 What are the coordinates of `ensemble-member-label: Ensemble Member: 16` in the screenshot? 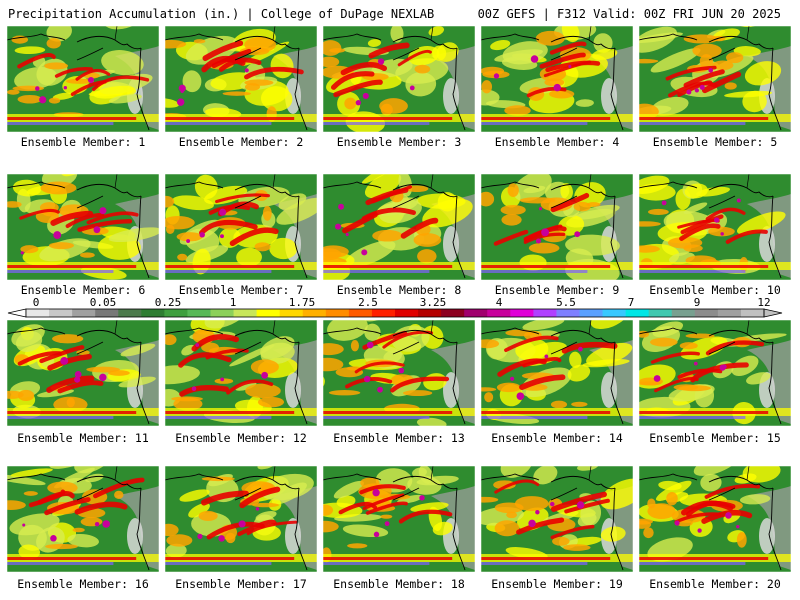 It's located at (83, 584).